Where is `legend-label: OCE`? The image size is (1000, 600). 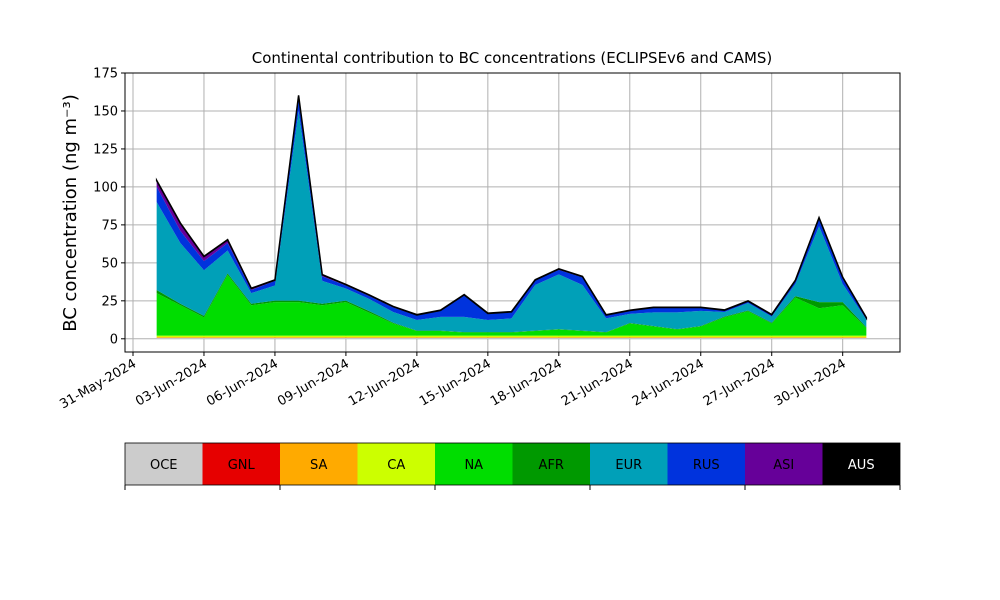 legend-label: OCE is located at coordinates (164, 465).